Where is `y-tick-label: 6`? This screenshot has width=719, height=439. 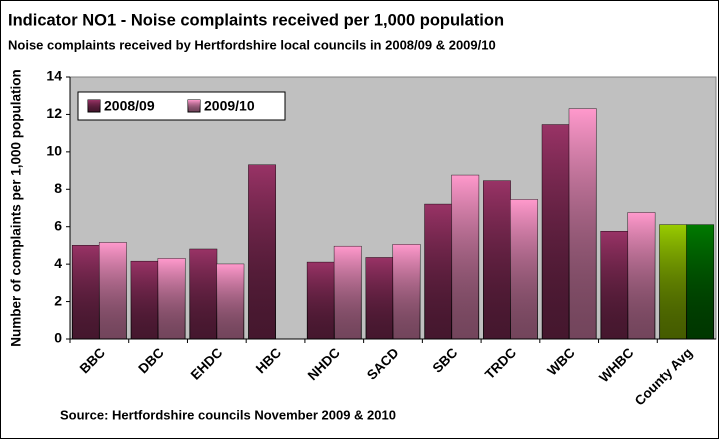 y-tick-label: 6 is located at coordinates (58, 225).